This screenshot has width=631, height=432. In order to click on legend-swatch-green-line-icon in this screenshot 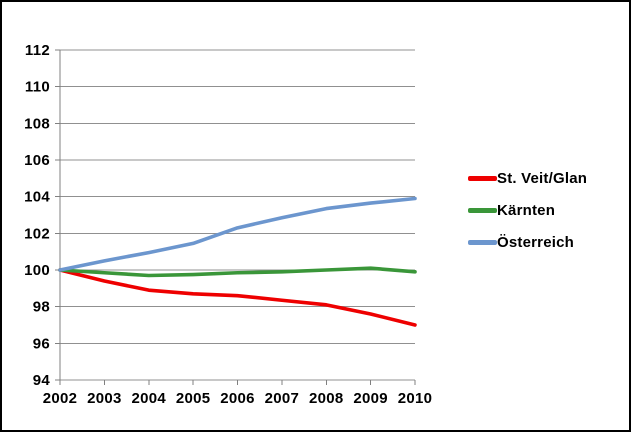, I will do `click(482, 210)`.